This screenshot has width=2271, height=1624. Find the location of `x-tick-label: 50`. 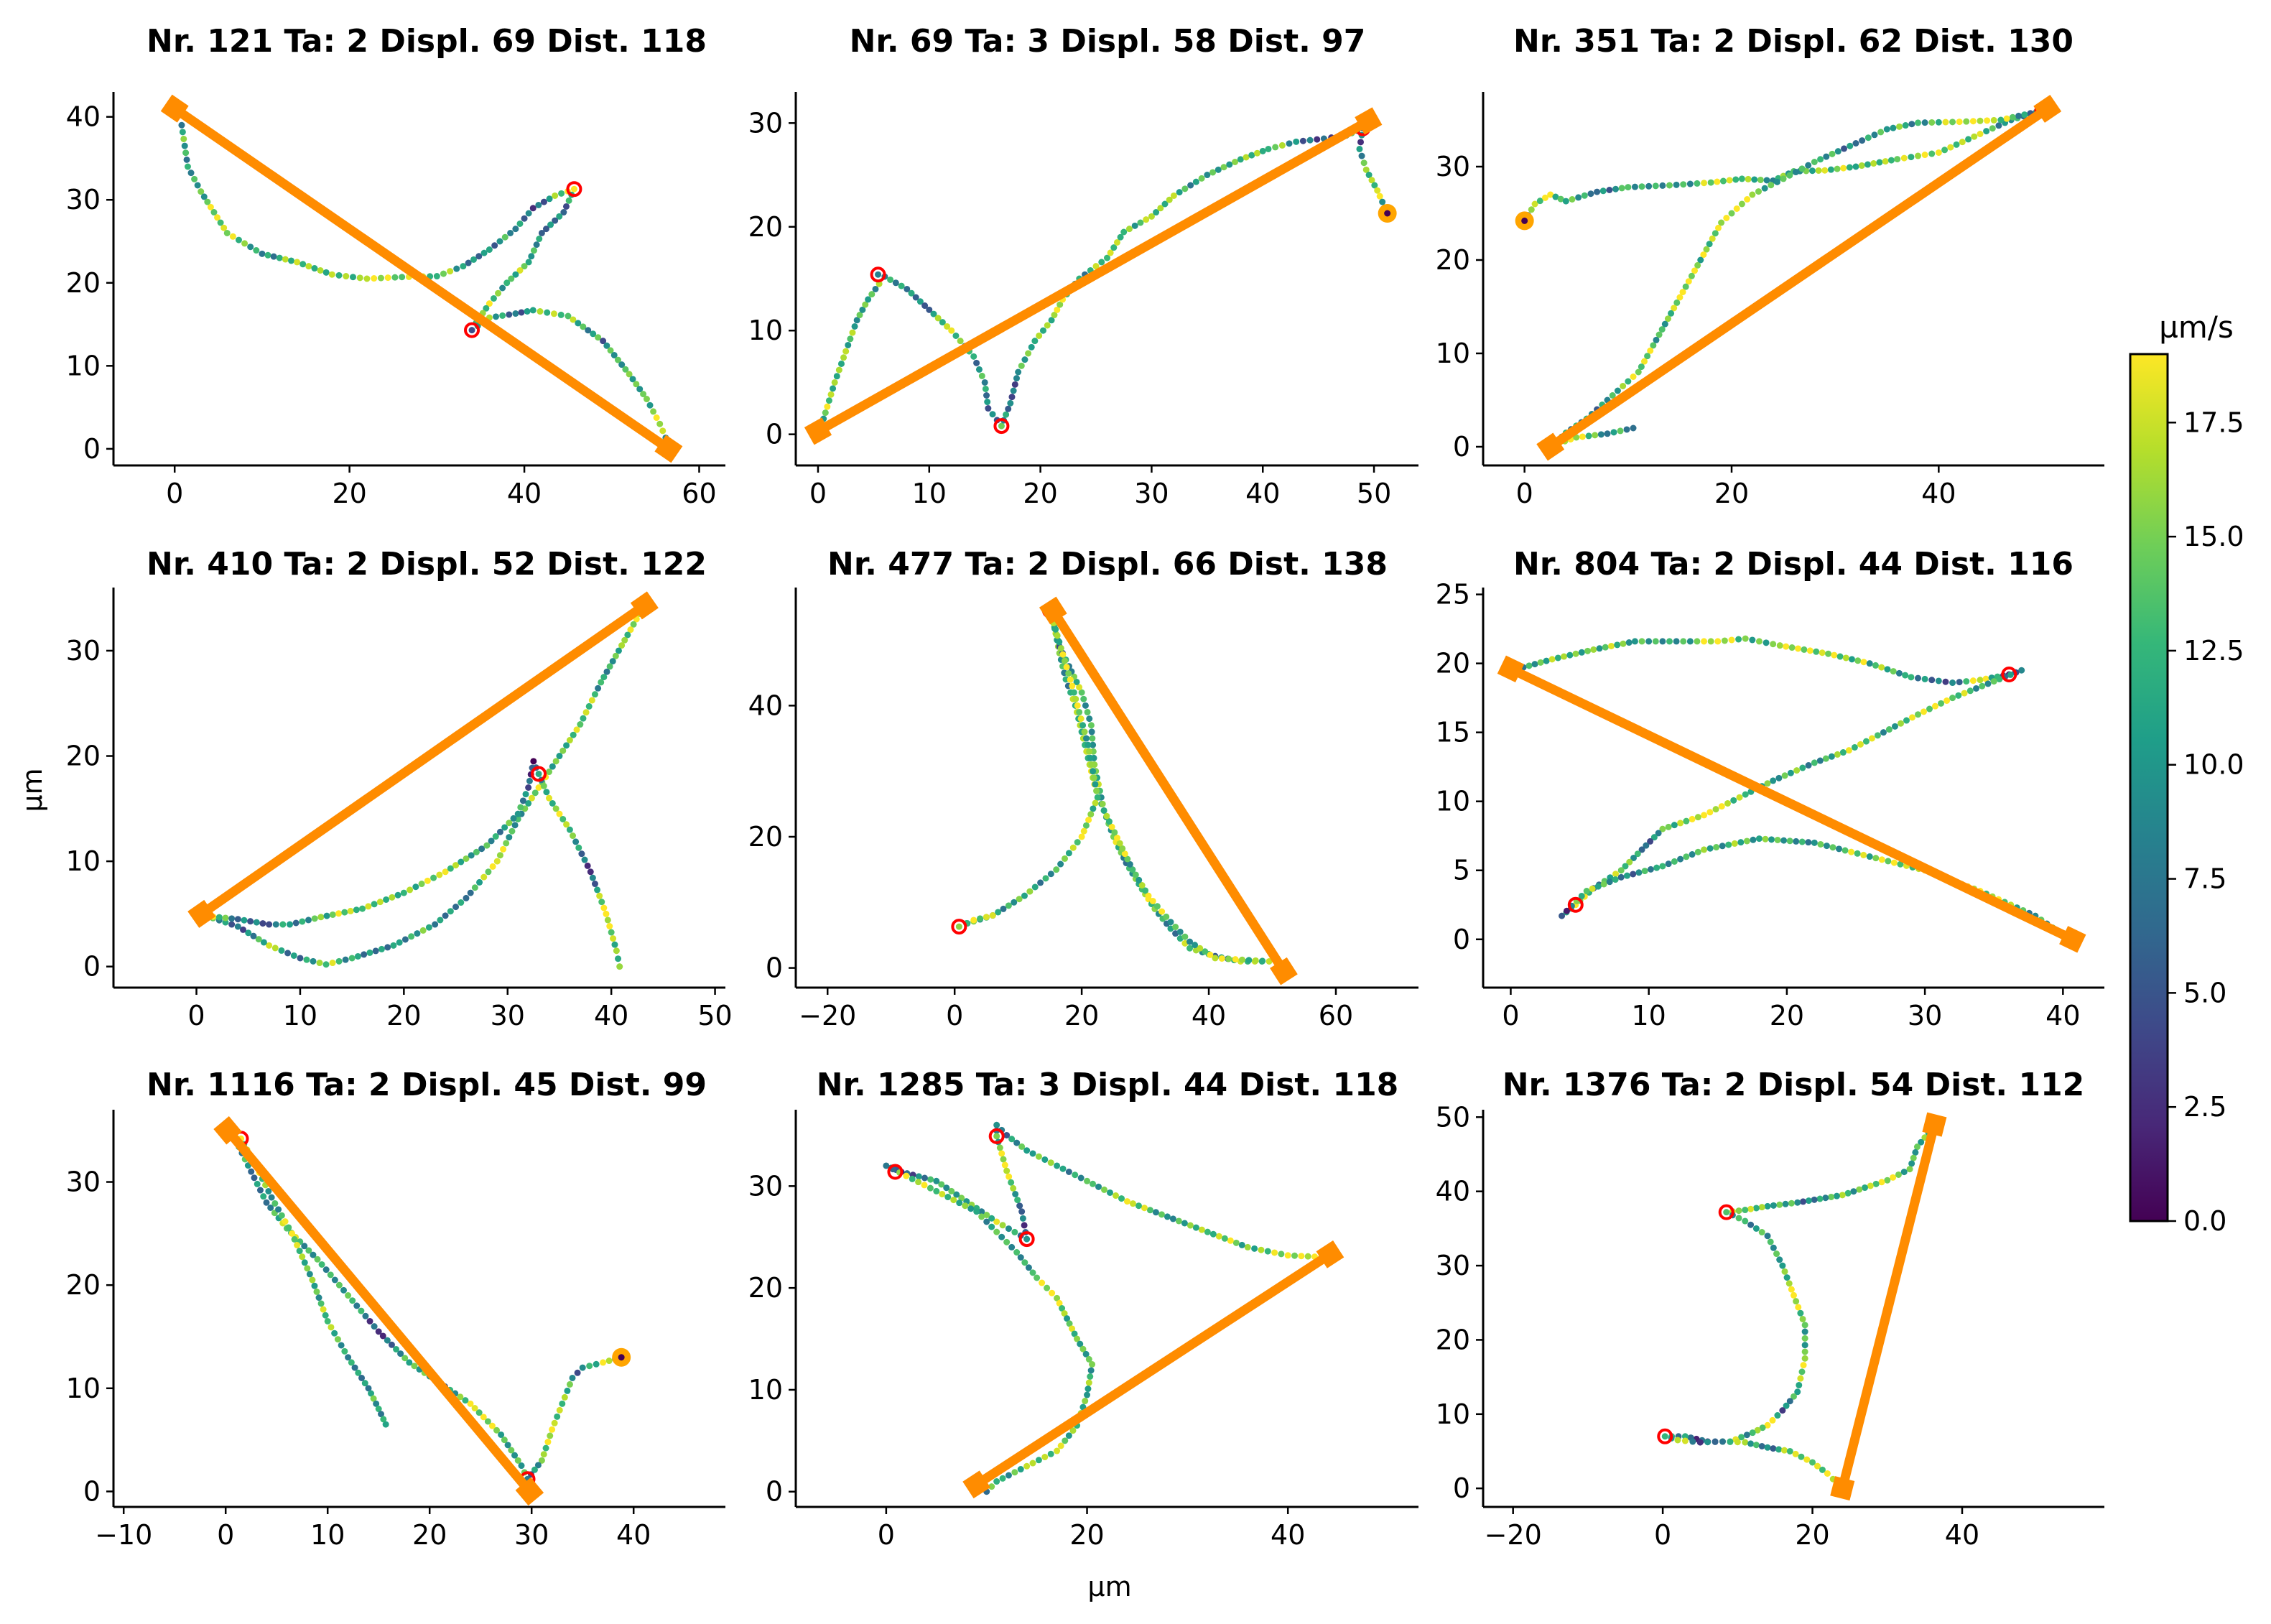

x-tick-label: 50 is located at coordinates (1374, 493).